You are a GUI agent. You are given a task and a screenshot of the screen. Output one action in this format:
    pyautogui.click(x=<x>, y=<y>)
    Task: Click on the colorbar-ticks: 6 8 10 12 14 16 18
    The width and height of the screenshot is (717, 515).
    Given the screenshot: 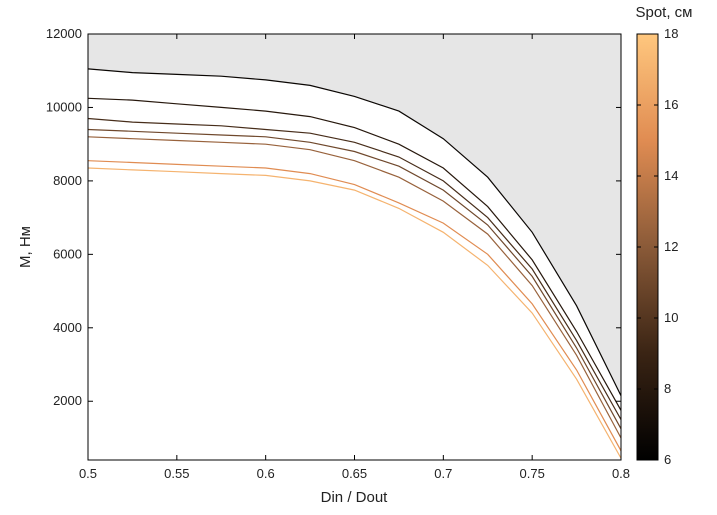 What is the action you would take?
    pyautogui.click(x=657, y=246)
    